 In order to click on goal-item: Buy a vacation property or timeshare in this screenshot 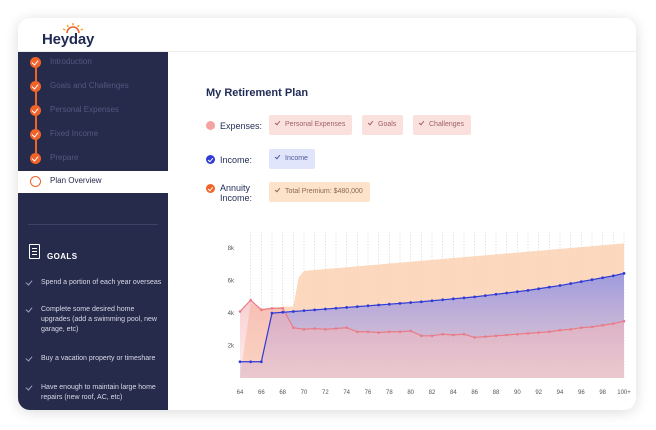, I will do `click(93, 359)`.